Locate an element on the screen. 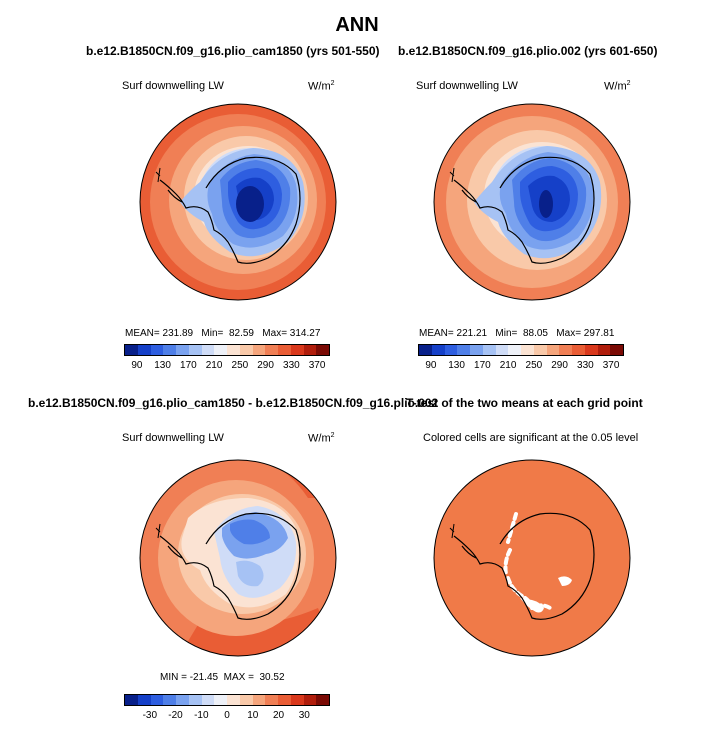  panel-3-stats: MIN = -21.45 MAX = 30.52 is located at coordinates (222, 677).